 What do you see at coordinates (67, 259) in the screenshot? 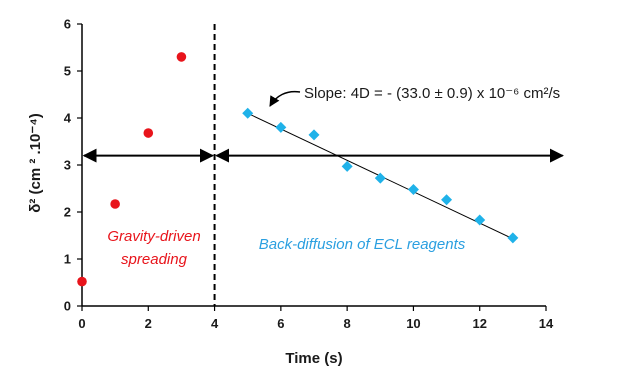
I see `y-tick-label: 1` at bounding box center [67, 259].